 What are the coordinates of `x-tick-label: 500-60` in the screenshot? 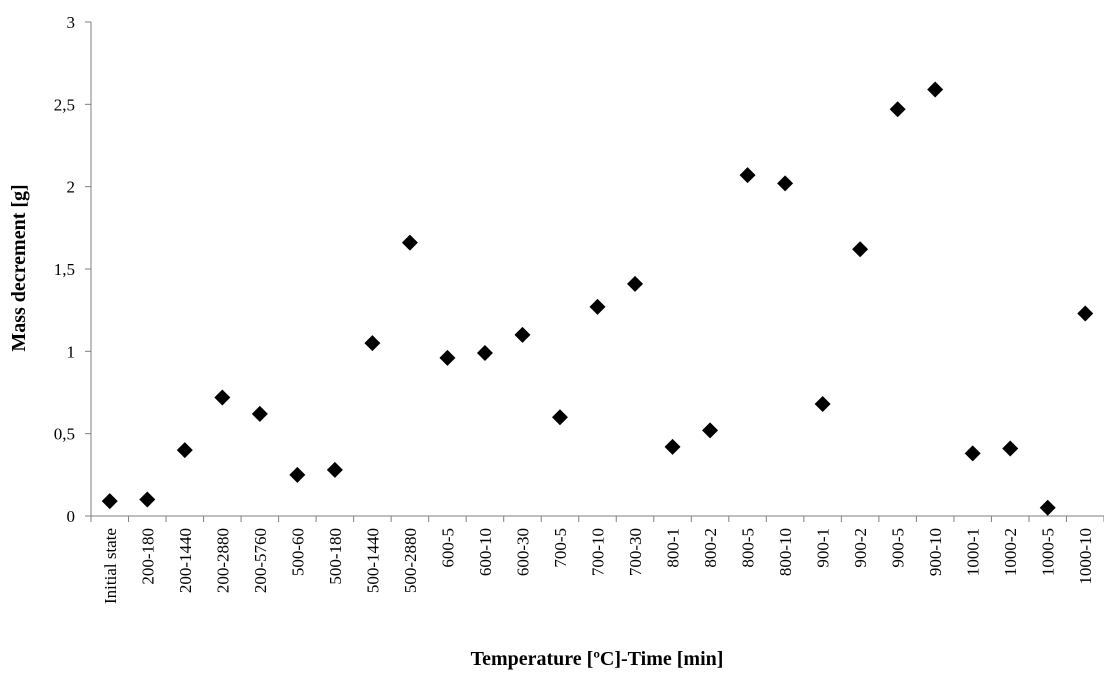 It's located at (297, 552).